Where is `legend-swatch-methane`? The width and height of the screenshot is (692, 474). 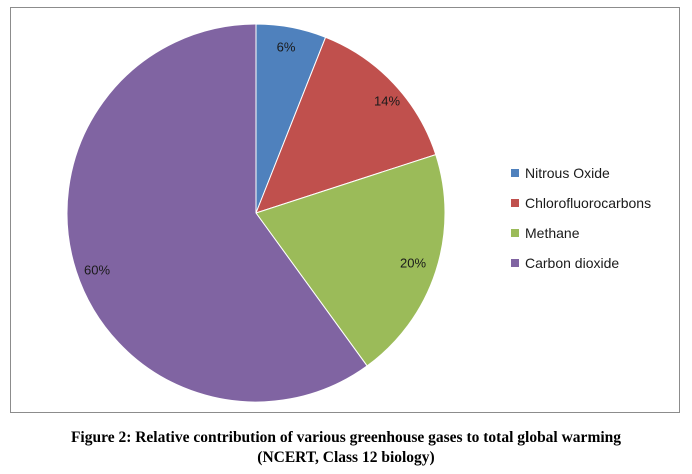
legend-swatch-methane is located at coordinates (515, 233).